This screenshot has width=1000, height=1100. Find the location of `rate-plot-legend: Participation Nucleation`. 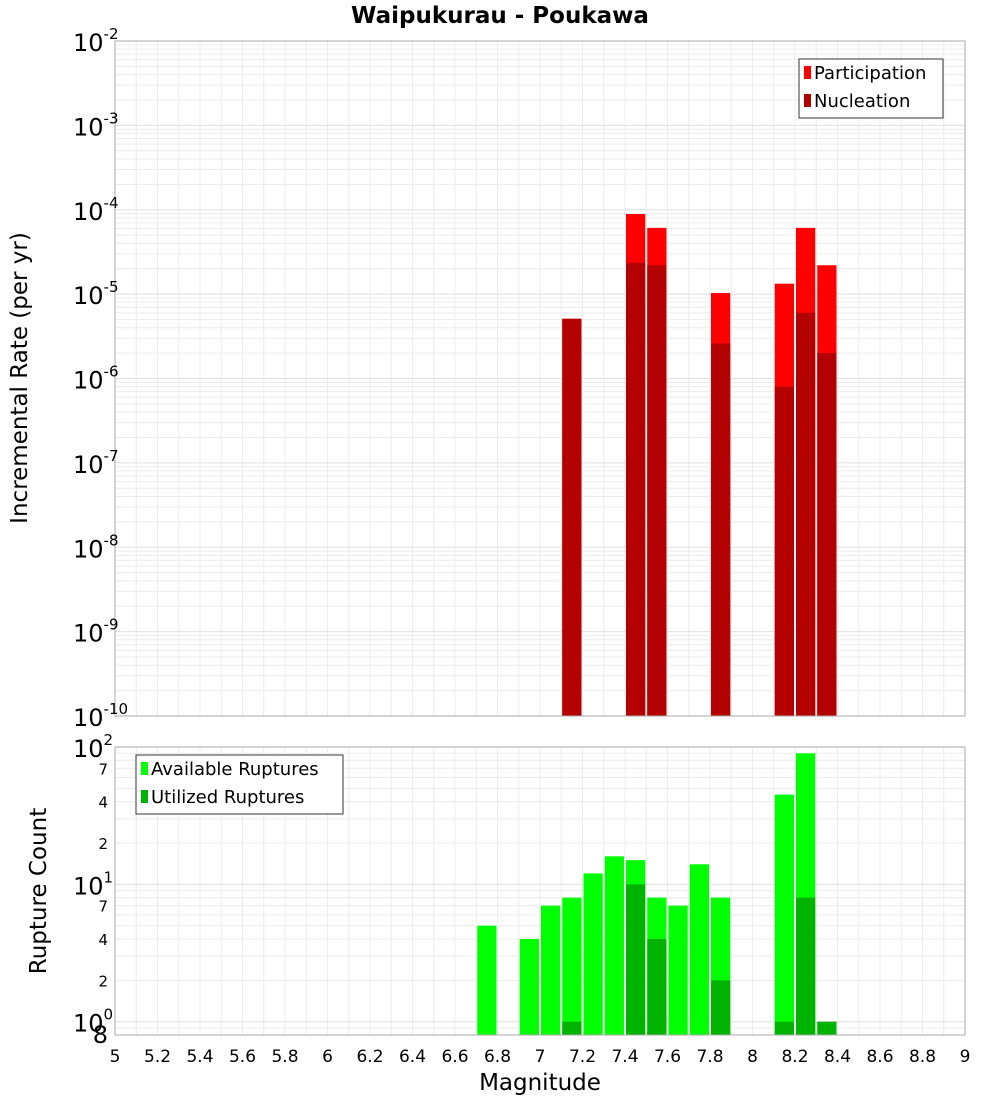

rate-plot-legend: Participation Nucleation is located at coordinates (871, 88).